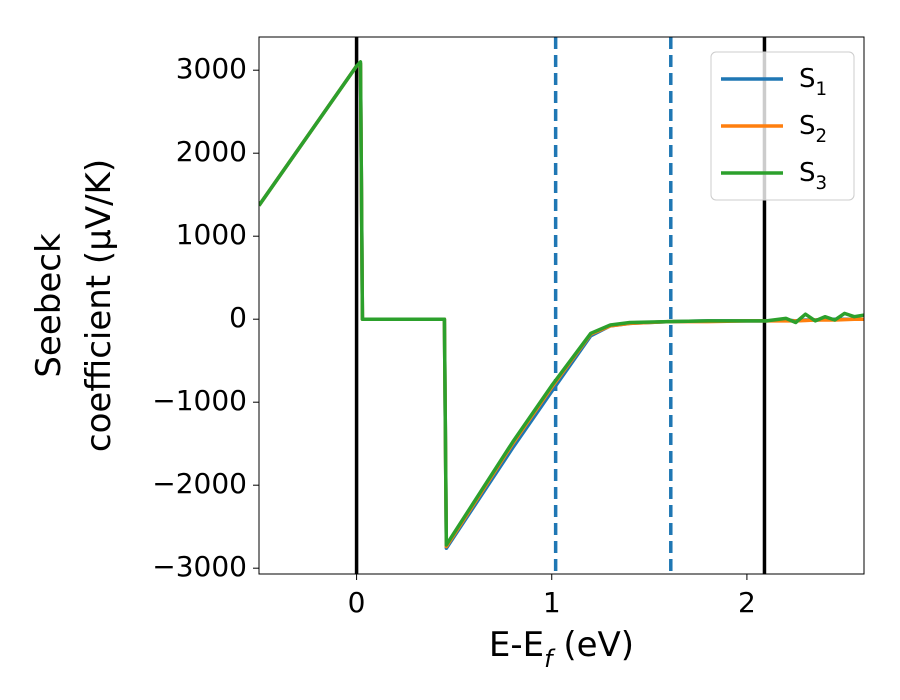  Describe the element at coordinates (199, 400) in the screenshot. I see `y-tick-label: −1000` at that location.